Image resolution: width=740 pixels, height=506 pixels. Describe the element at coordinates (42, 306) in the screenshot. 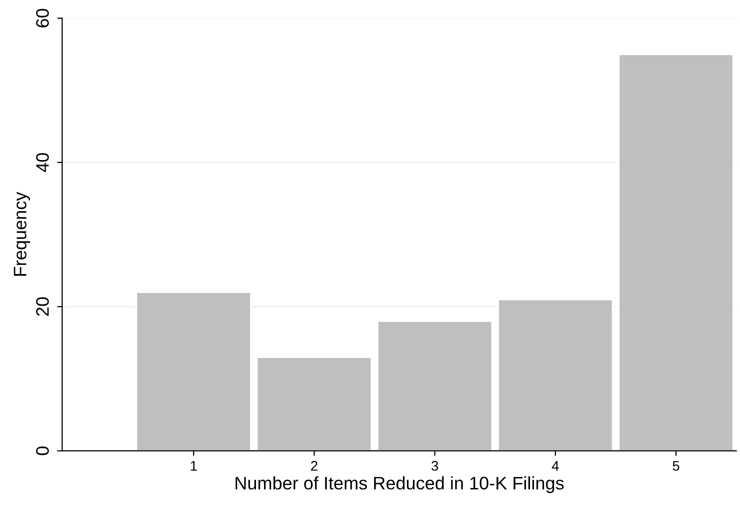

I see `y-tick-label: 20` at that location.